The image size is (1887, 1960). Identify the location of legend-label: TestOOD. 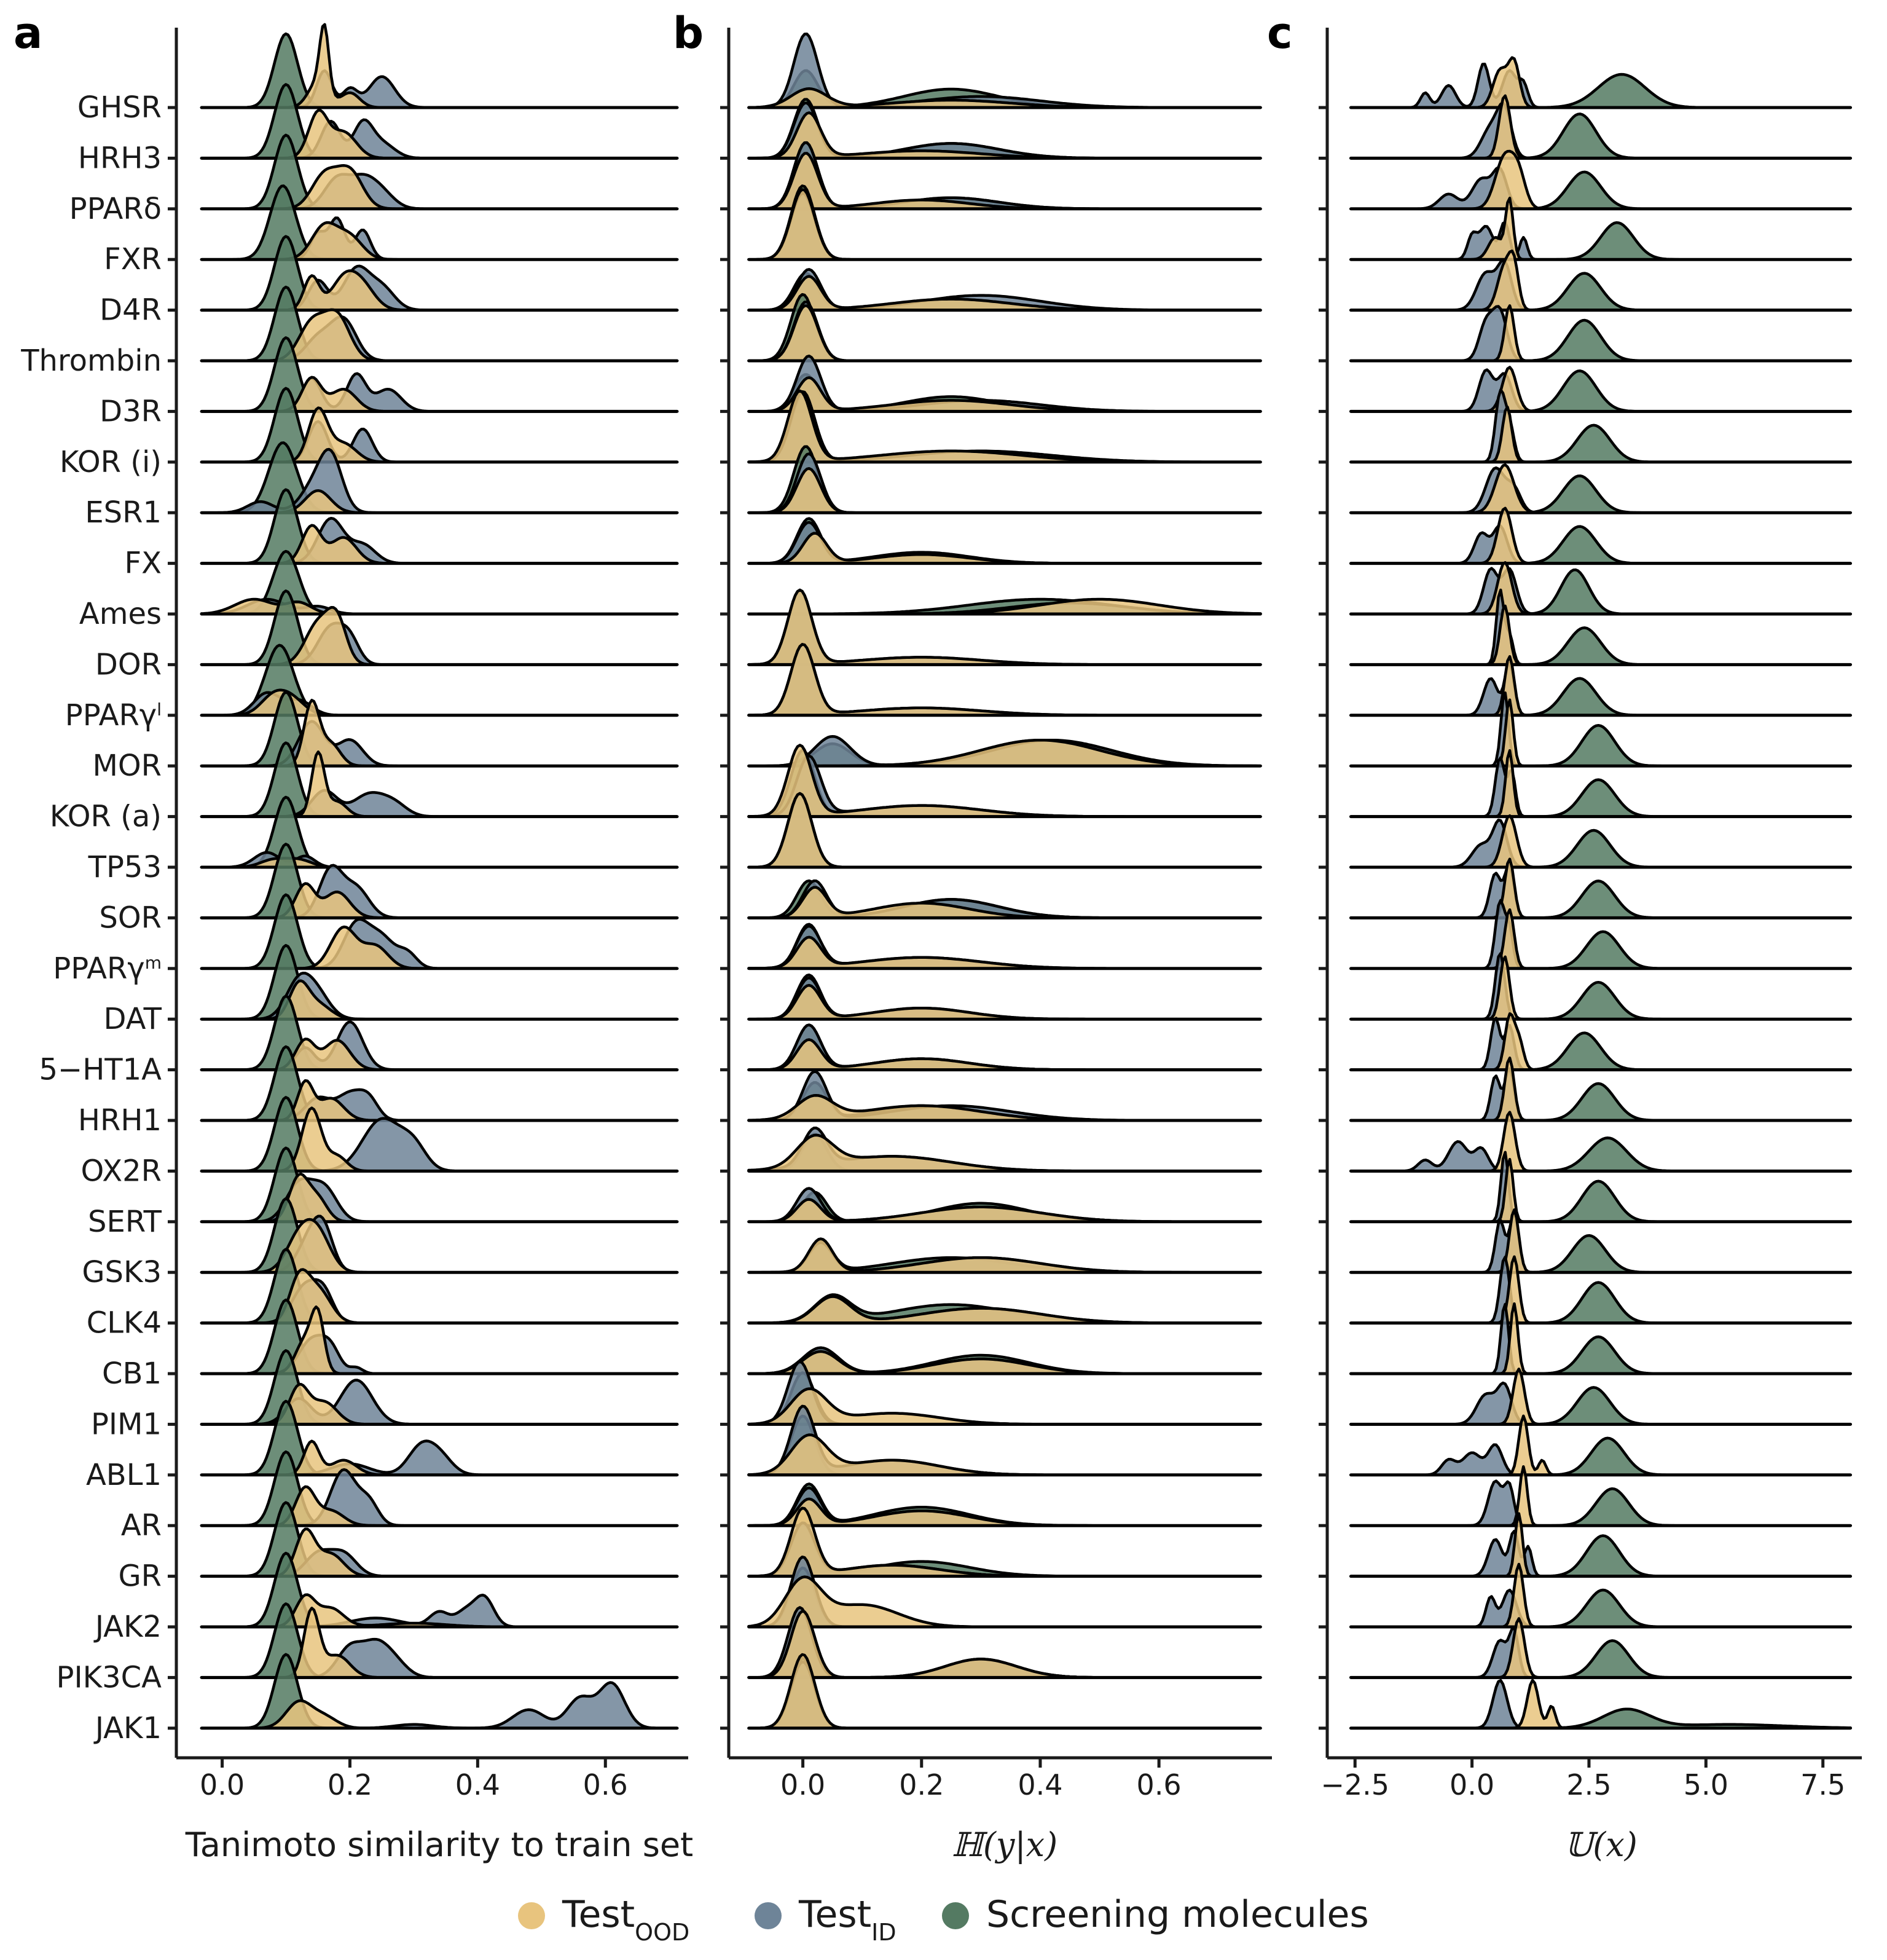
(625, 1920).